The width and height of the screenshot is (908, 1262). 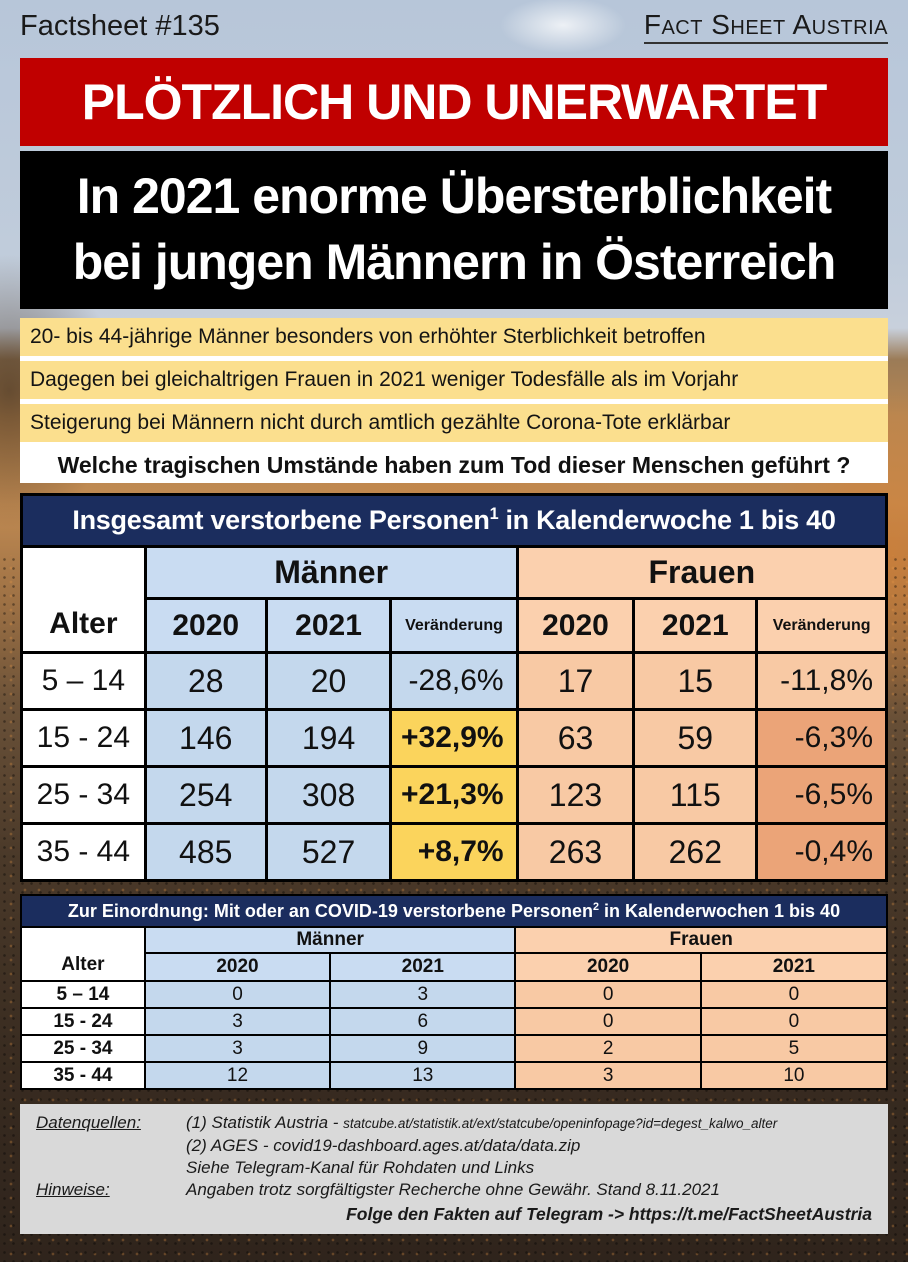 I want to click on men-2021-cell: 3, so click(x=423, y=994).